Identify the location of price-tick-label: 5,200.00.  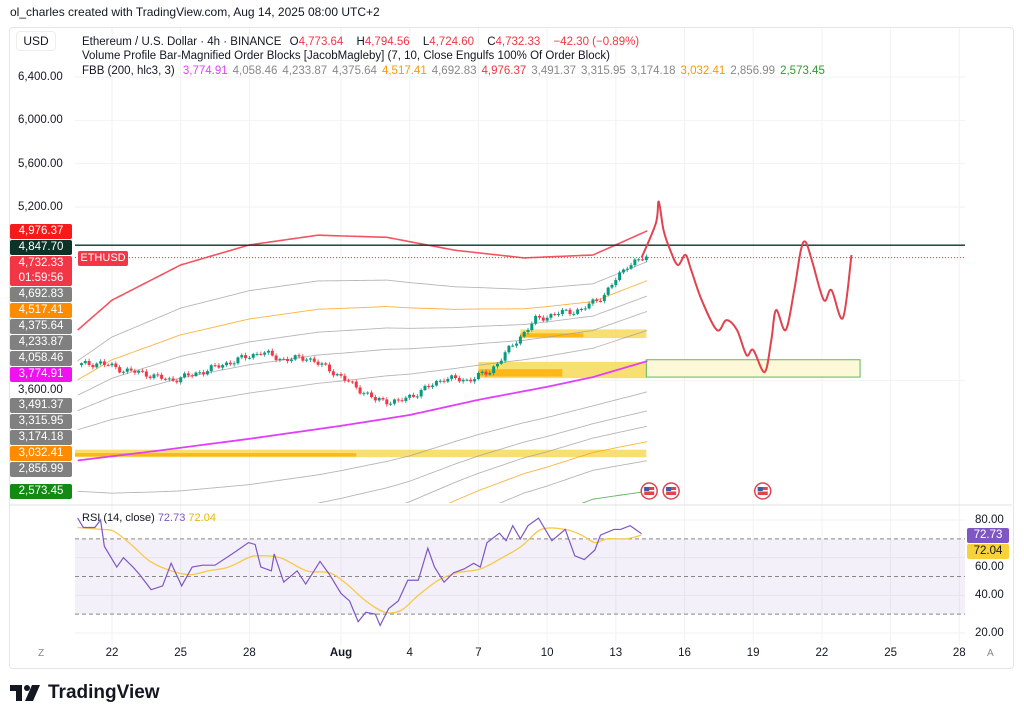
(40, 206).